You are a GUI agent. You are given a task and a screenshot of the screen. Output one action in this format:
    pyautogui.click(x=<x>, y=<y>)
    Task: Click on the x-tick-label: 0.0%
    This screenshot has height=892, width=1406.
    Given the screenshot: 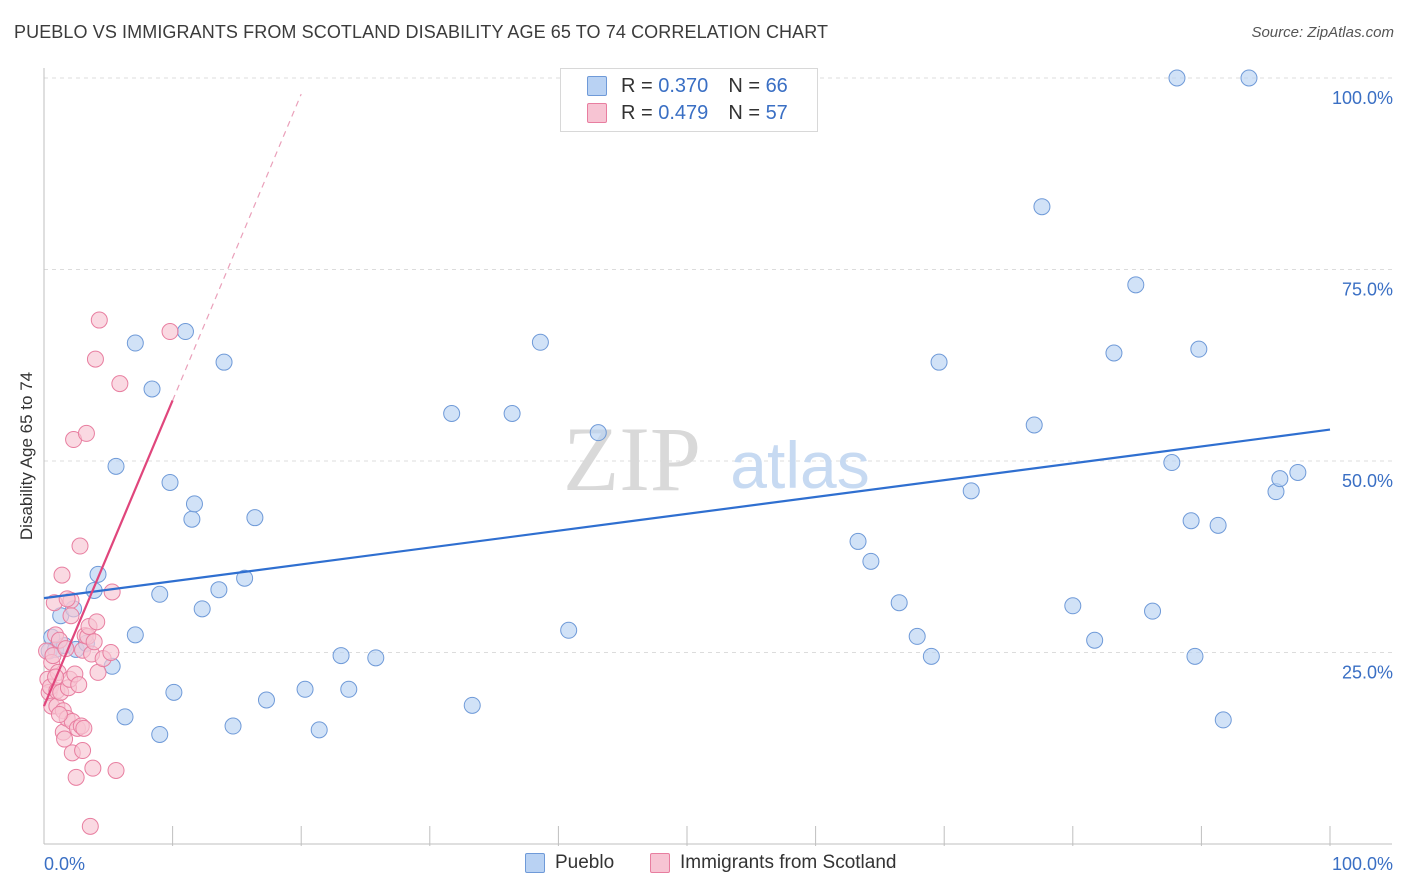 What is the action you would take?
    pyautogui.click(x=64, y=864)
    